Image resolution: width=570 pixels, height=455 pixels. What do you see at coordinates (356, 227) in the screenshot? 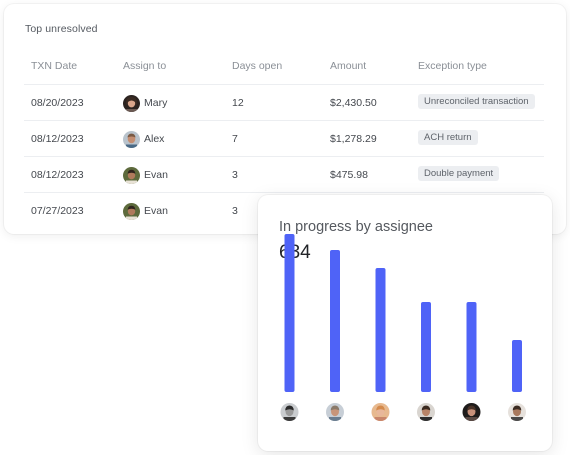
I see `chart-title: In progress by assignee` at bounding box center [356, 227].